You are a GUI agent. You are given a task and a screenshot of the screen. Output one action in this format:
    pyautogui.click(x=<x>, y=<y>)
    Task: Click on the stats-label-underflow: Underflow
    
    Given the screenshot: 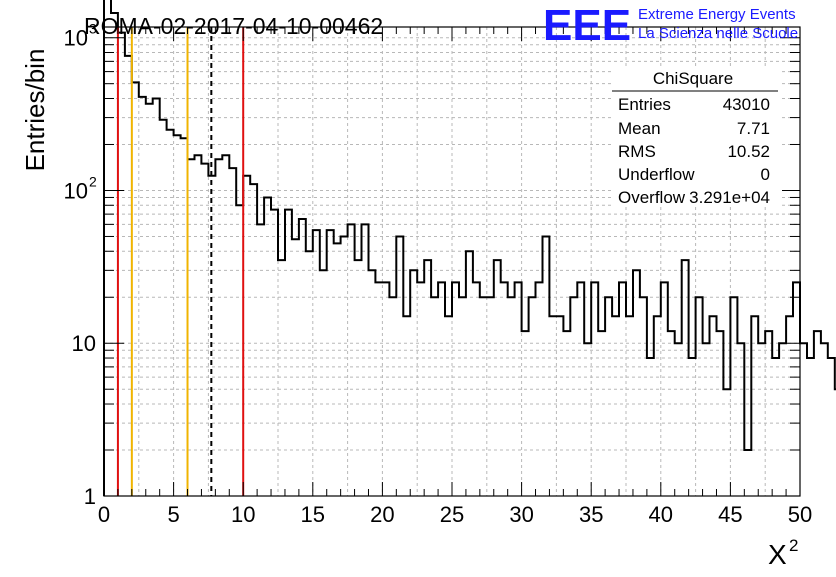 What is the action you would take?
    pyautogui.click(x=656, y=174)
    